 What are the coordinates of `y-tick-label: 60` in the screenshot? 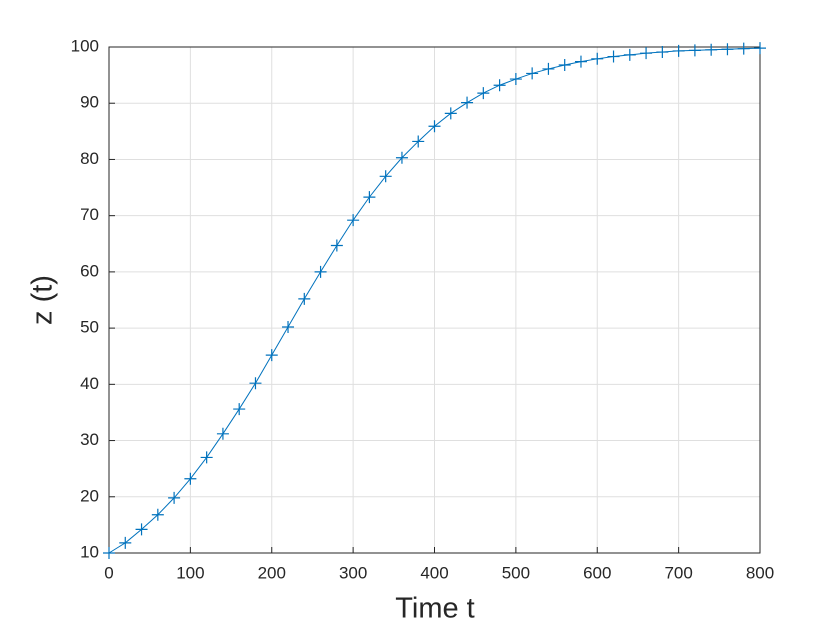 It's located at (89, 270).